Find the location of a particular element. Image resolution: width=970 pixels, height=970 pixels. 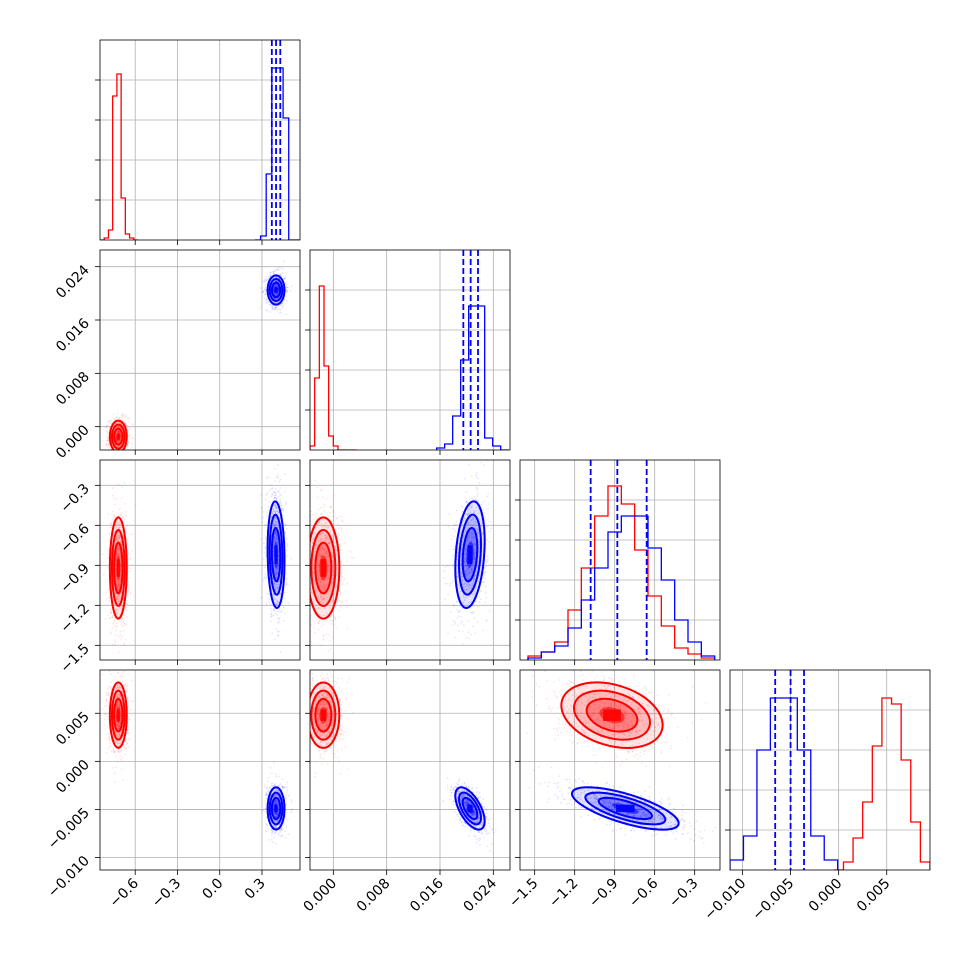

axes-frame is located at coordinates (200, 560).